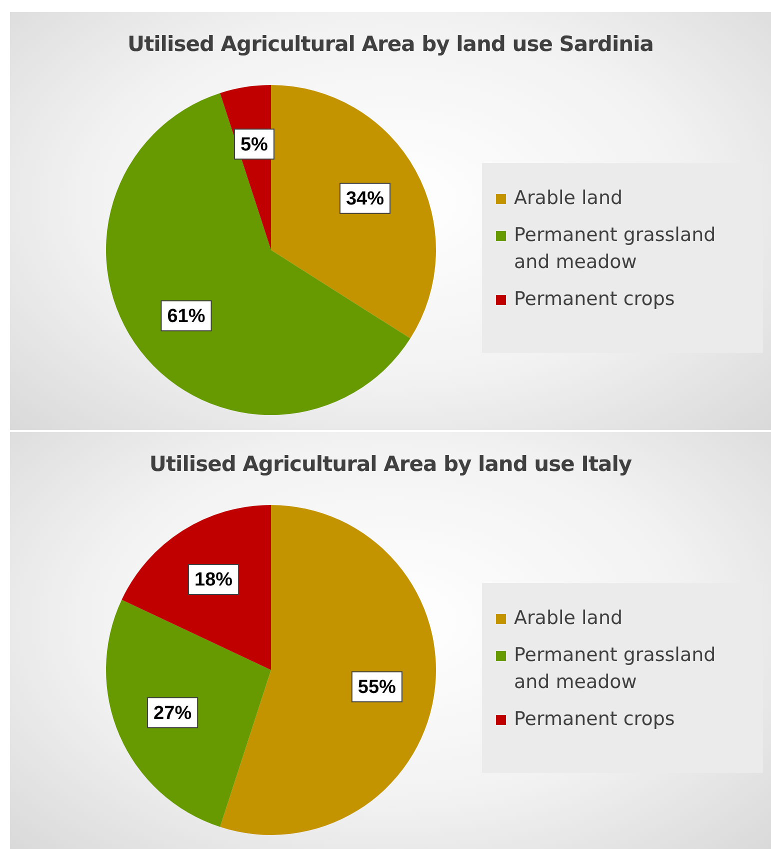 The width and height of the screenshot is (771, 849). Describe the element at coordinates (365, 199) in the screenshot. I see `data-label: 34%` at that location.